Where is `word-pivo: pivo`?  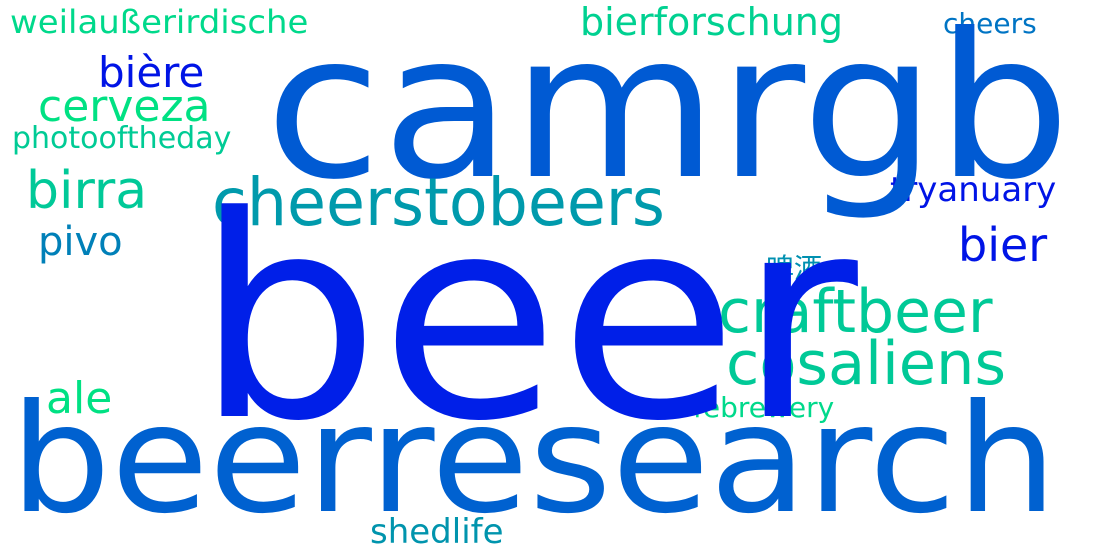 word-pivo: pivo is located at coordinates (80, 242).